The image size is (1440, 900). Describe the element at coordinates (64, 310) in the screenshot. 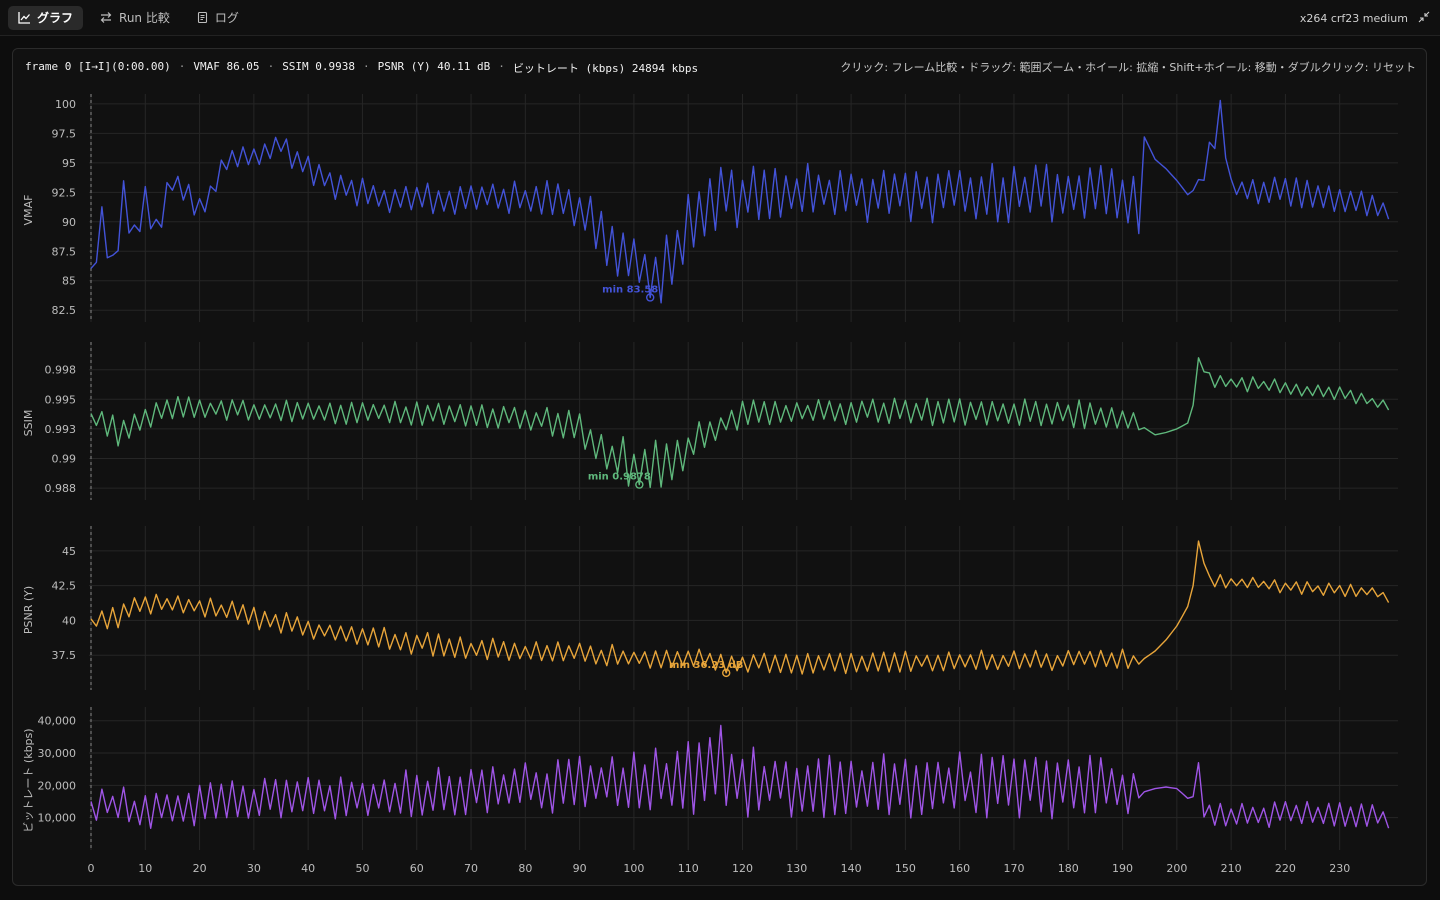

I see `y-tick-label: 82.5` at that location.